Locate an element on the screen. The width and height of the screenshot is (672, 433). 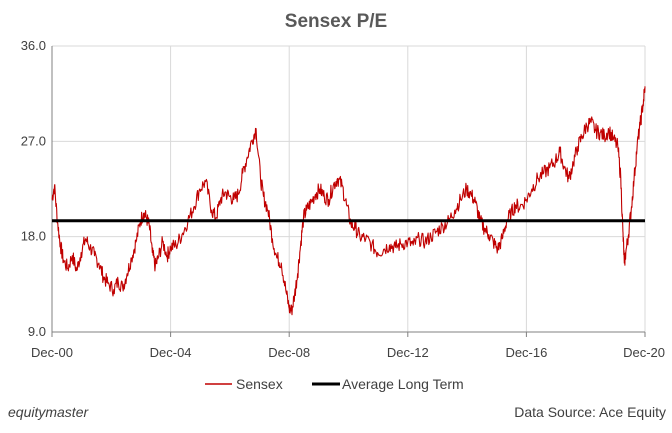
data-source-label: Data Source: Ace Equity is located at coordinates (590, 412).